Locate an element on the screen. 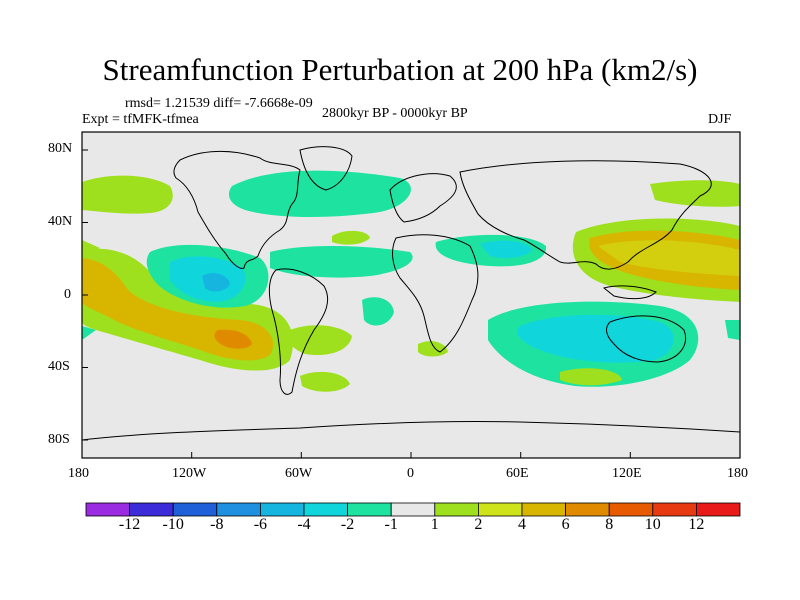 The height and width of the screenshot is (600, 800). x-tick-120e: 120E is located at coordinates (627, 473).